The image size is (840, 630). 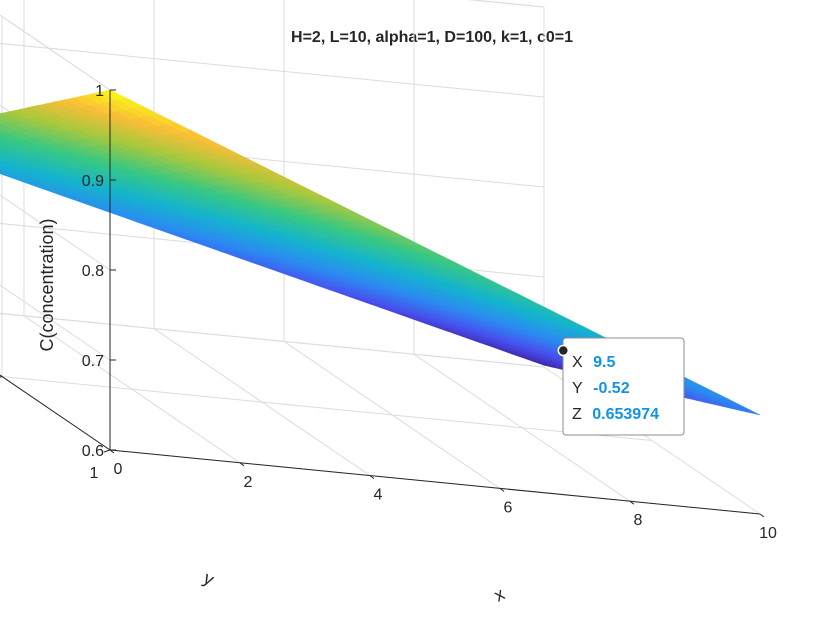 I want to click on x-tick-label: 6, so click(x=508, y=507).